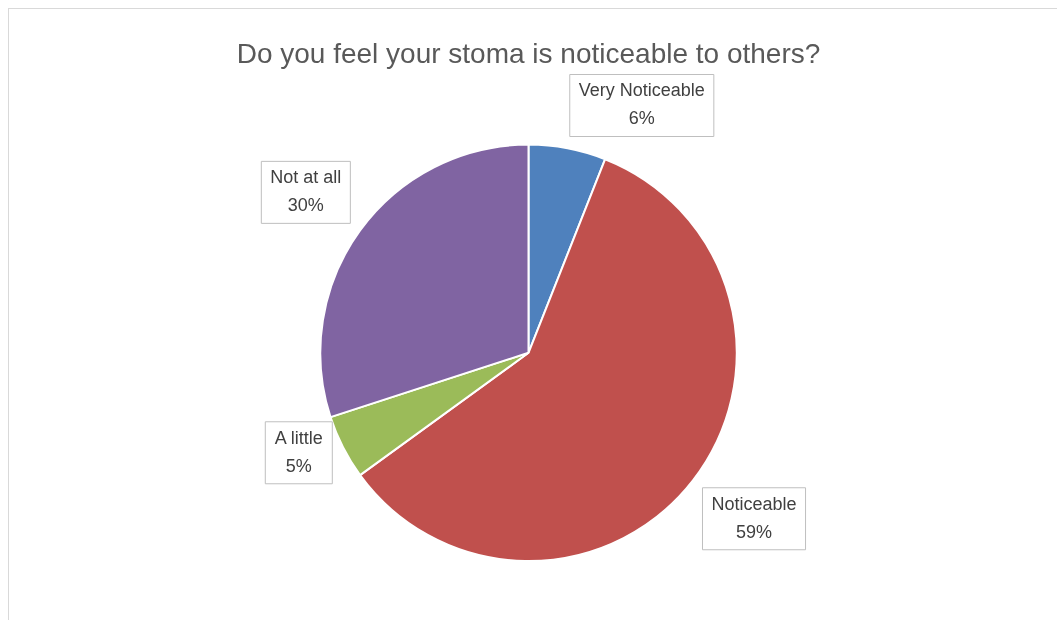 The image size is (1057, 620). I want to click on data-label: 5%, so click(298, 465).